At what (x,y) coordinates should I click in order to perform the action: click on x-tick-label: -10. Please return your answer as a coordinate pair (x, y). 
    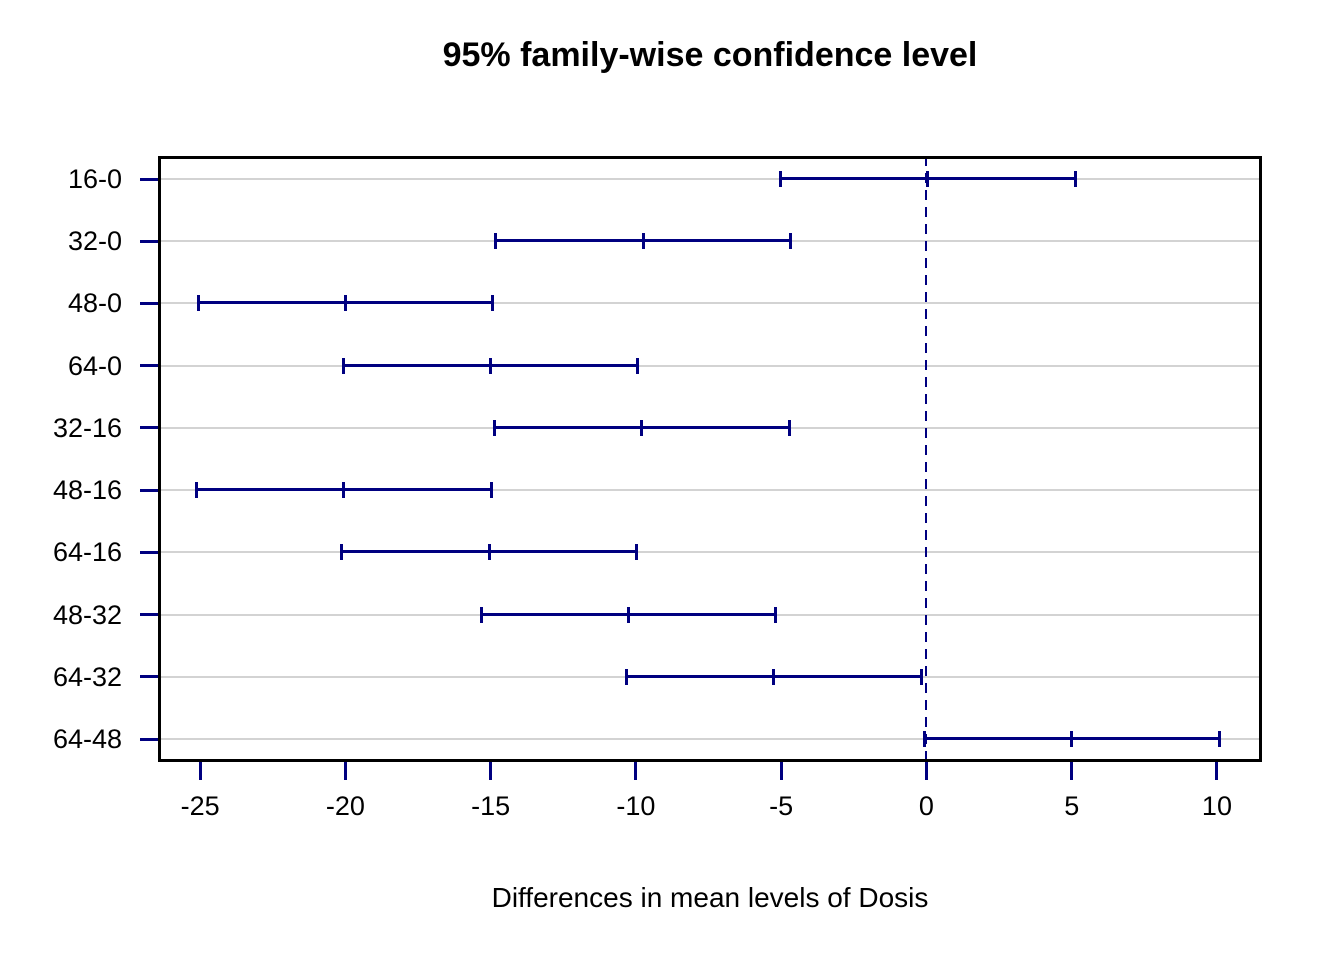
    Looking at the image, I should click on (636, 806).